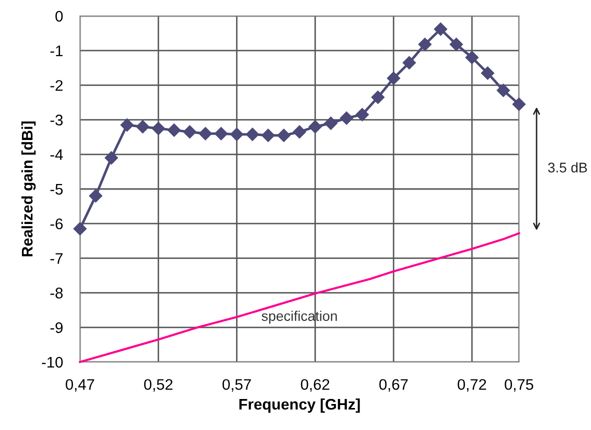 Image resolution: width=591 pixels, height=430 pixels. I want to click on text: 3.5 dB, so click(567, 167).